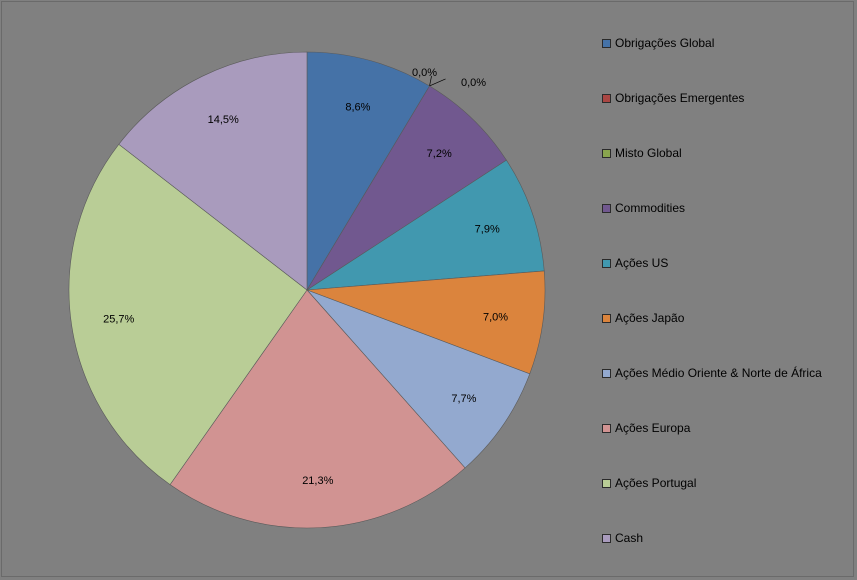 This screenshot has height=580, width=857. I want to click on legend-item: Obrigações Global, so click(658, 43).